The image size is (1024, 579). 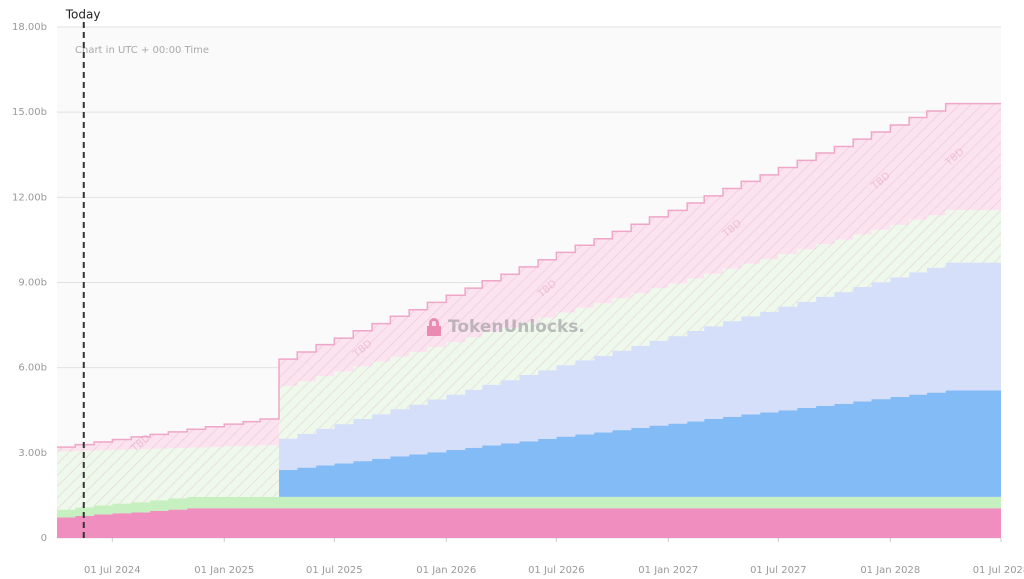 What do you see at coordinates (142, 50) in the screenshot?
I see `subtitle: Chart in UTC + 00:00 Time` at bounding box center [142, 50].